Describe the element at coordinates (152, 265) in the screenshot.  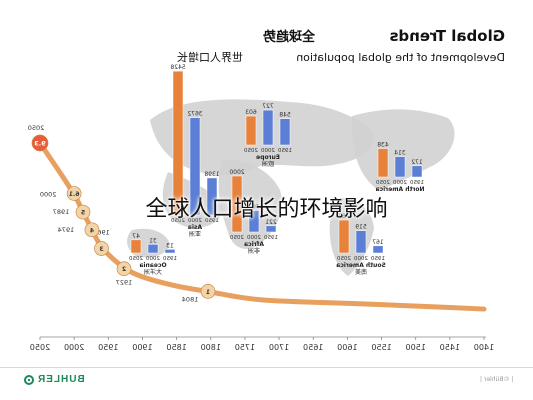
I see `region-name: Oceania` at that location.